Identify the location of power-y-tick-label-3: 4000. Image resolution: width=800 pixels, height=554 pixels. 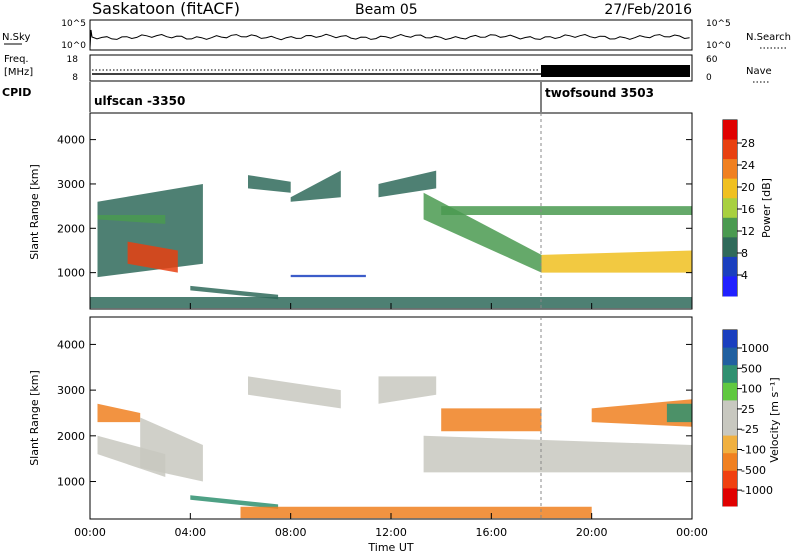
(71, 140).